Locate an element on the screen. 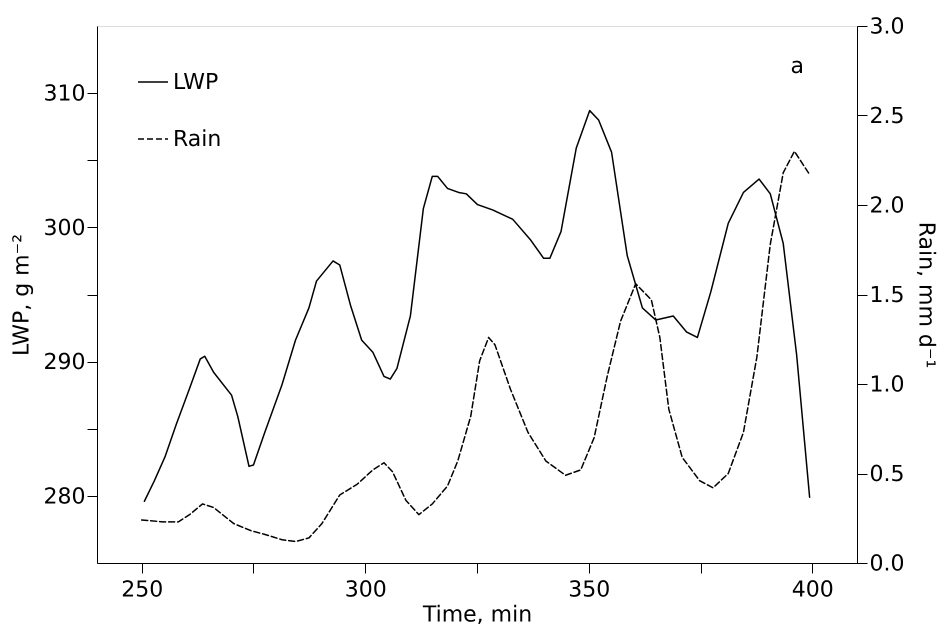  annotation: a is located at coordinates (797, 66).